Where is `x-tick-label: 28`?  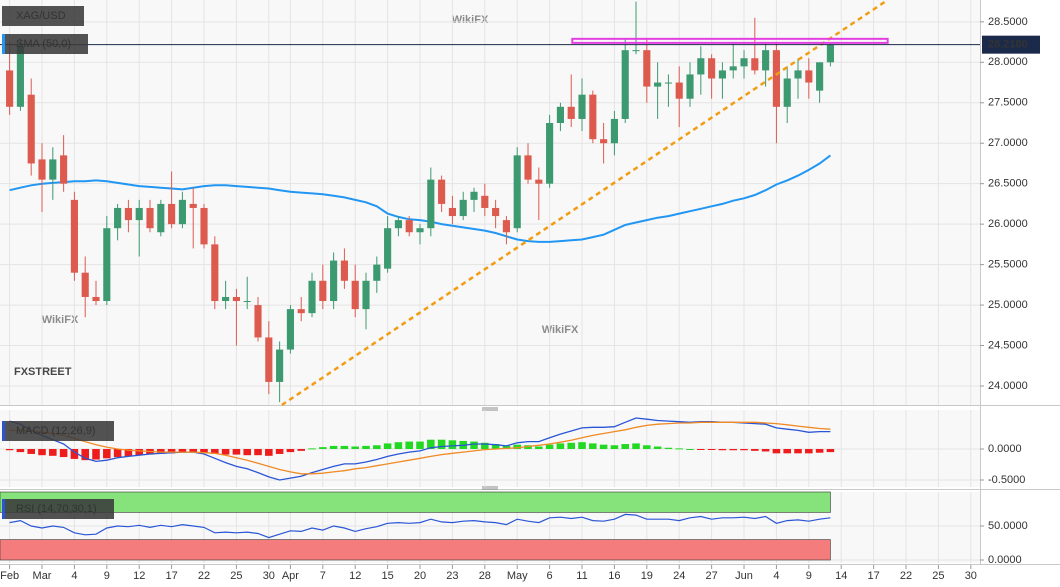
x-tick-label: 28 is located at coordinates (485, 576).